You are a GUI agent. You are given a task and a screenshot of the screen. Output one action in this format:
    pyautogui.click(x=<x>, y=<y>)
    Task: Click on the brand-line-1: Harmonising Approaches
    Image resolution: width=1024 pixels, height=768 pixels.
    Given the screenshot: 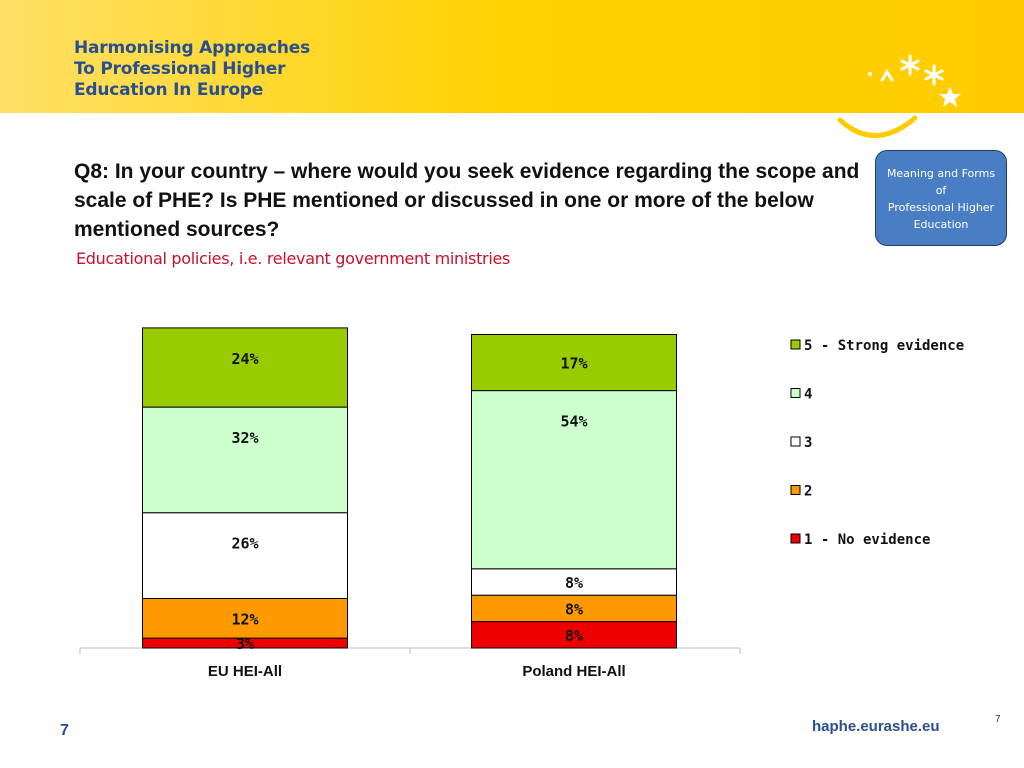 What is the action you would take?
    pyautogui.click(x=192, y=48)
    